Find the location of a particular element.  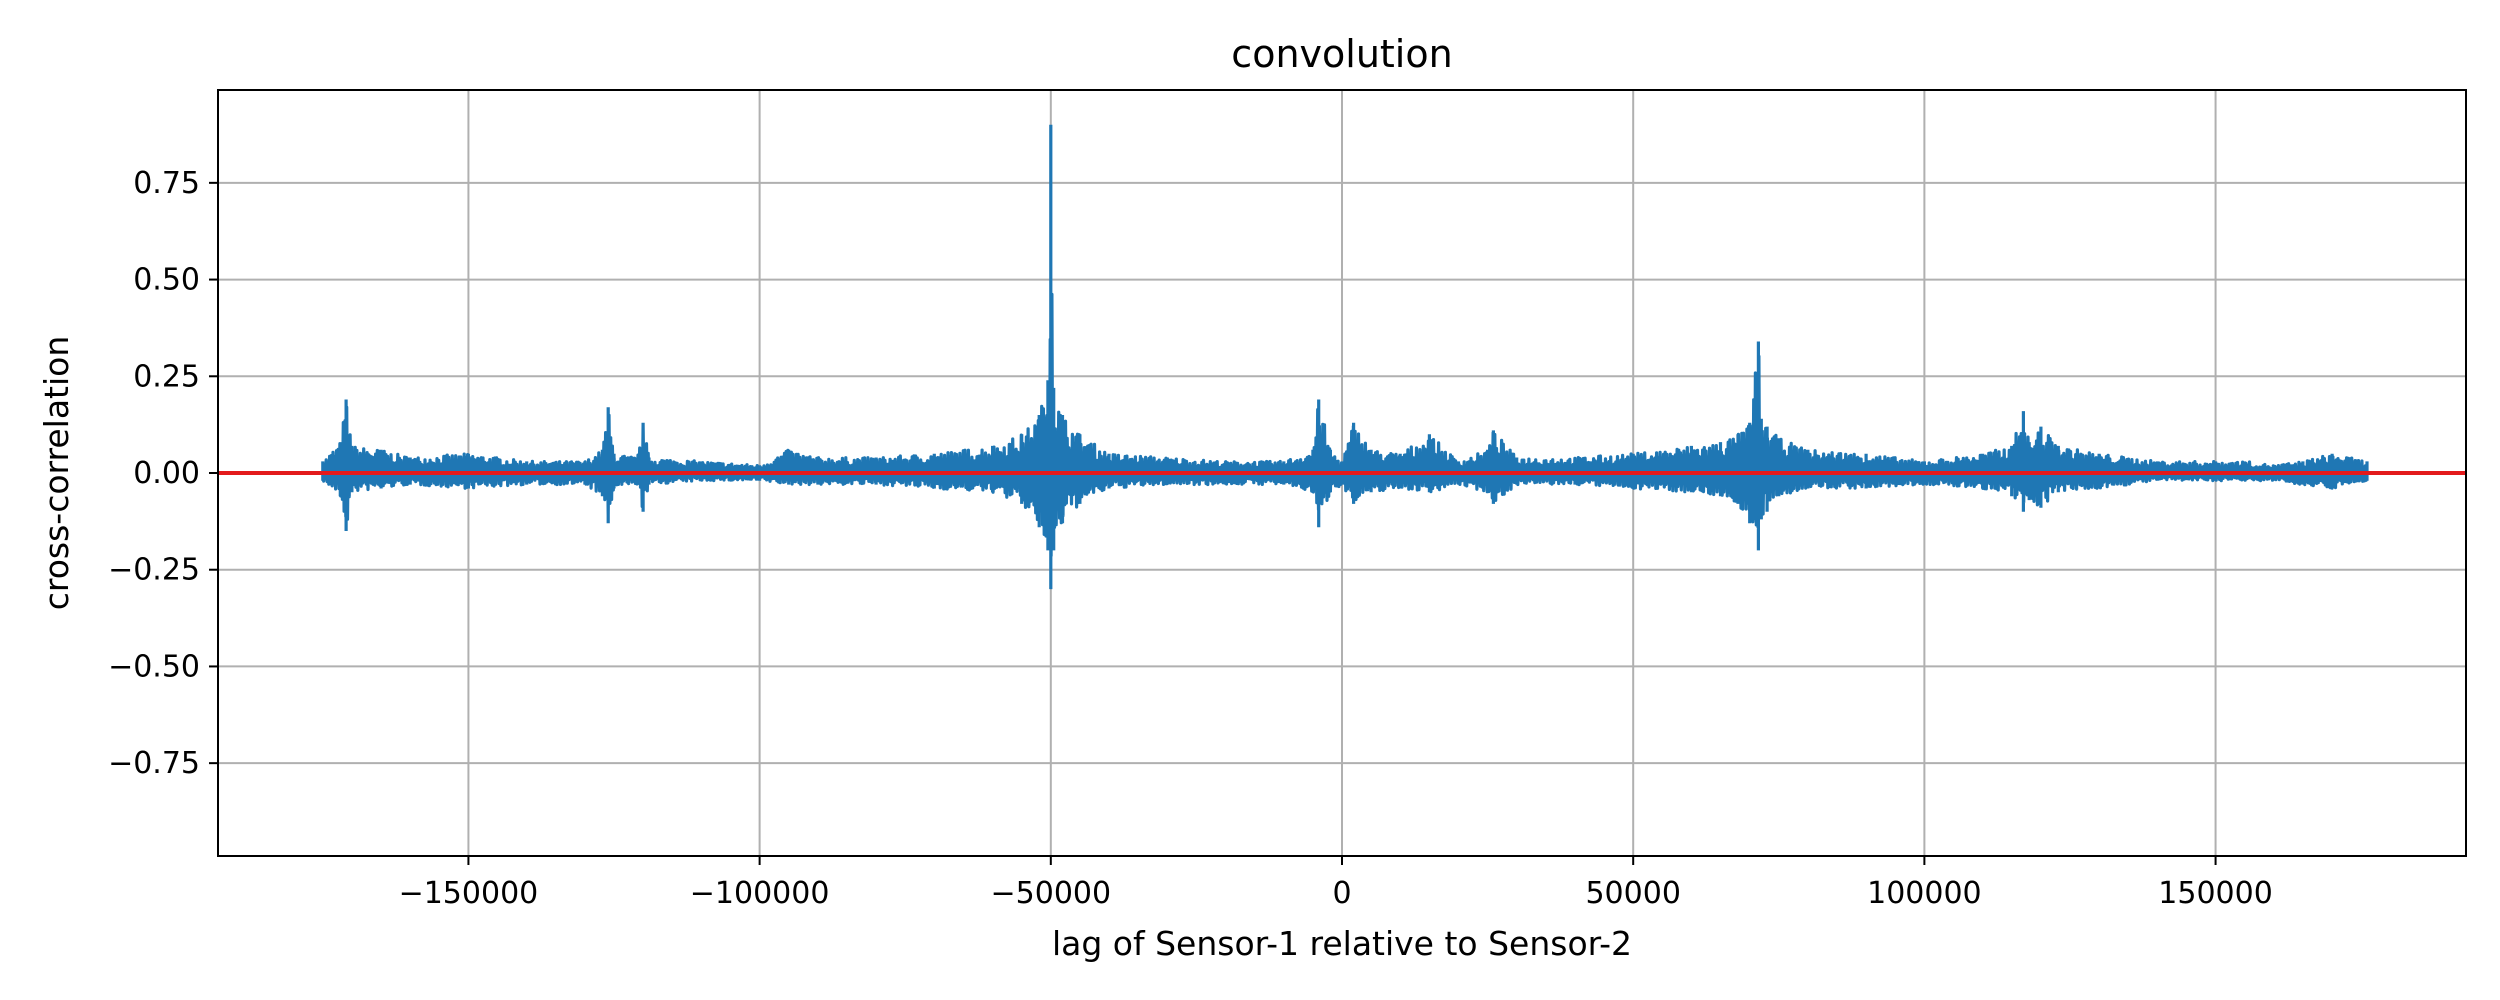

x-tick-label: −50000 is located at coordinates (1051, 893).